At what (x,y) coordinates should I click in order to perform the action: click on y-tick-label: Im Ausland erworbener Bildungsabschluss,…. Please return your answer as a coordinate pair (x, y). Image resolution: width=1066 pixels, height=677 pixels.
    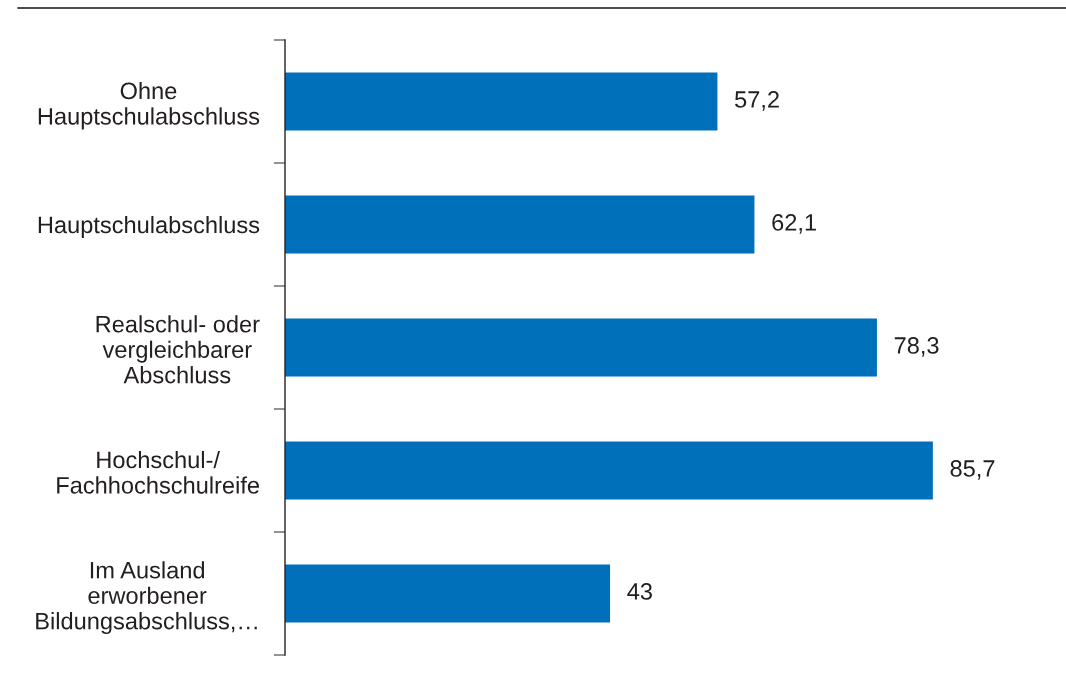
    Looking at the image, I should click on (146, 598).